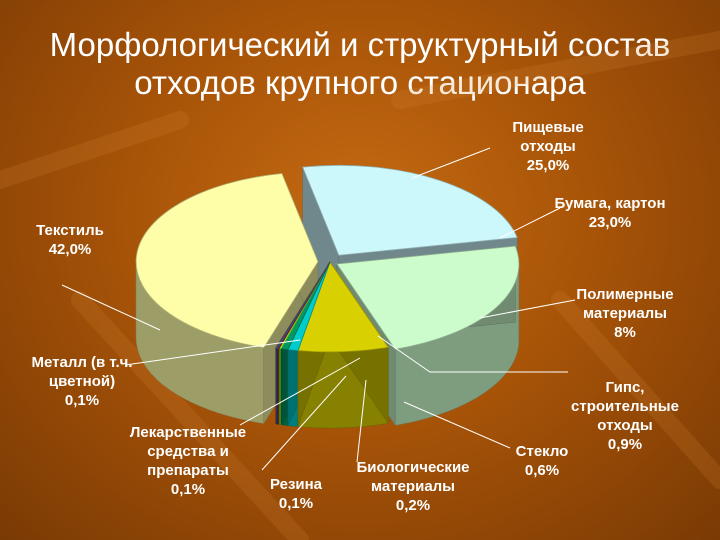 This screenshot has width=720, height=540. Describe the element at coordinates (188, 489) in the screenshot. I see `slice-label-7-line-3: 0,1%` at that location.